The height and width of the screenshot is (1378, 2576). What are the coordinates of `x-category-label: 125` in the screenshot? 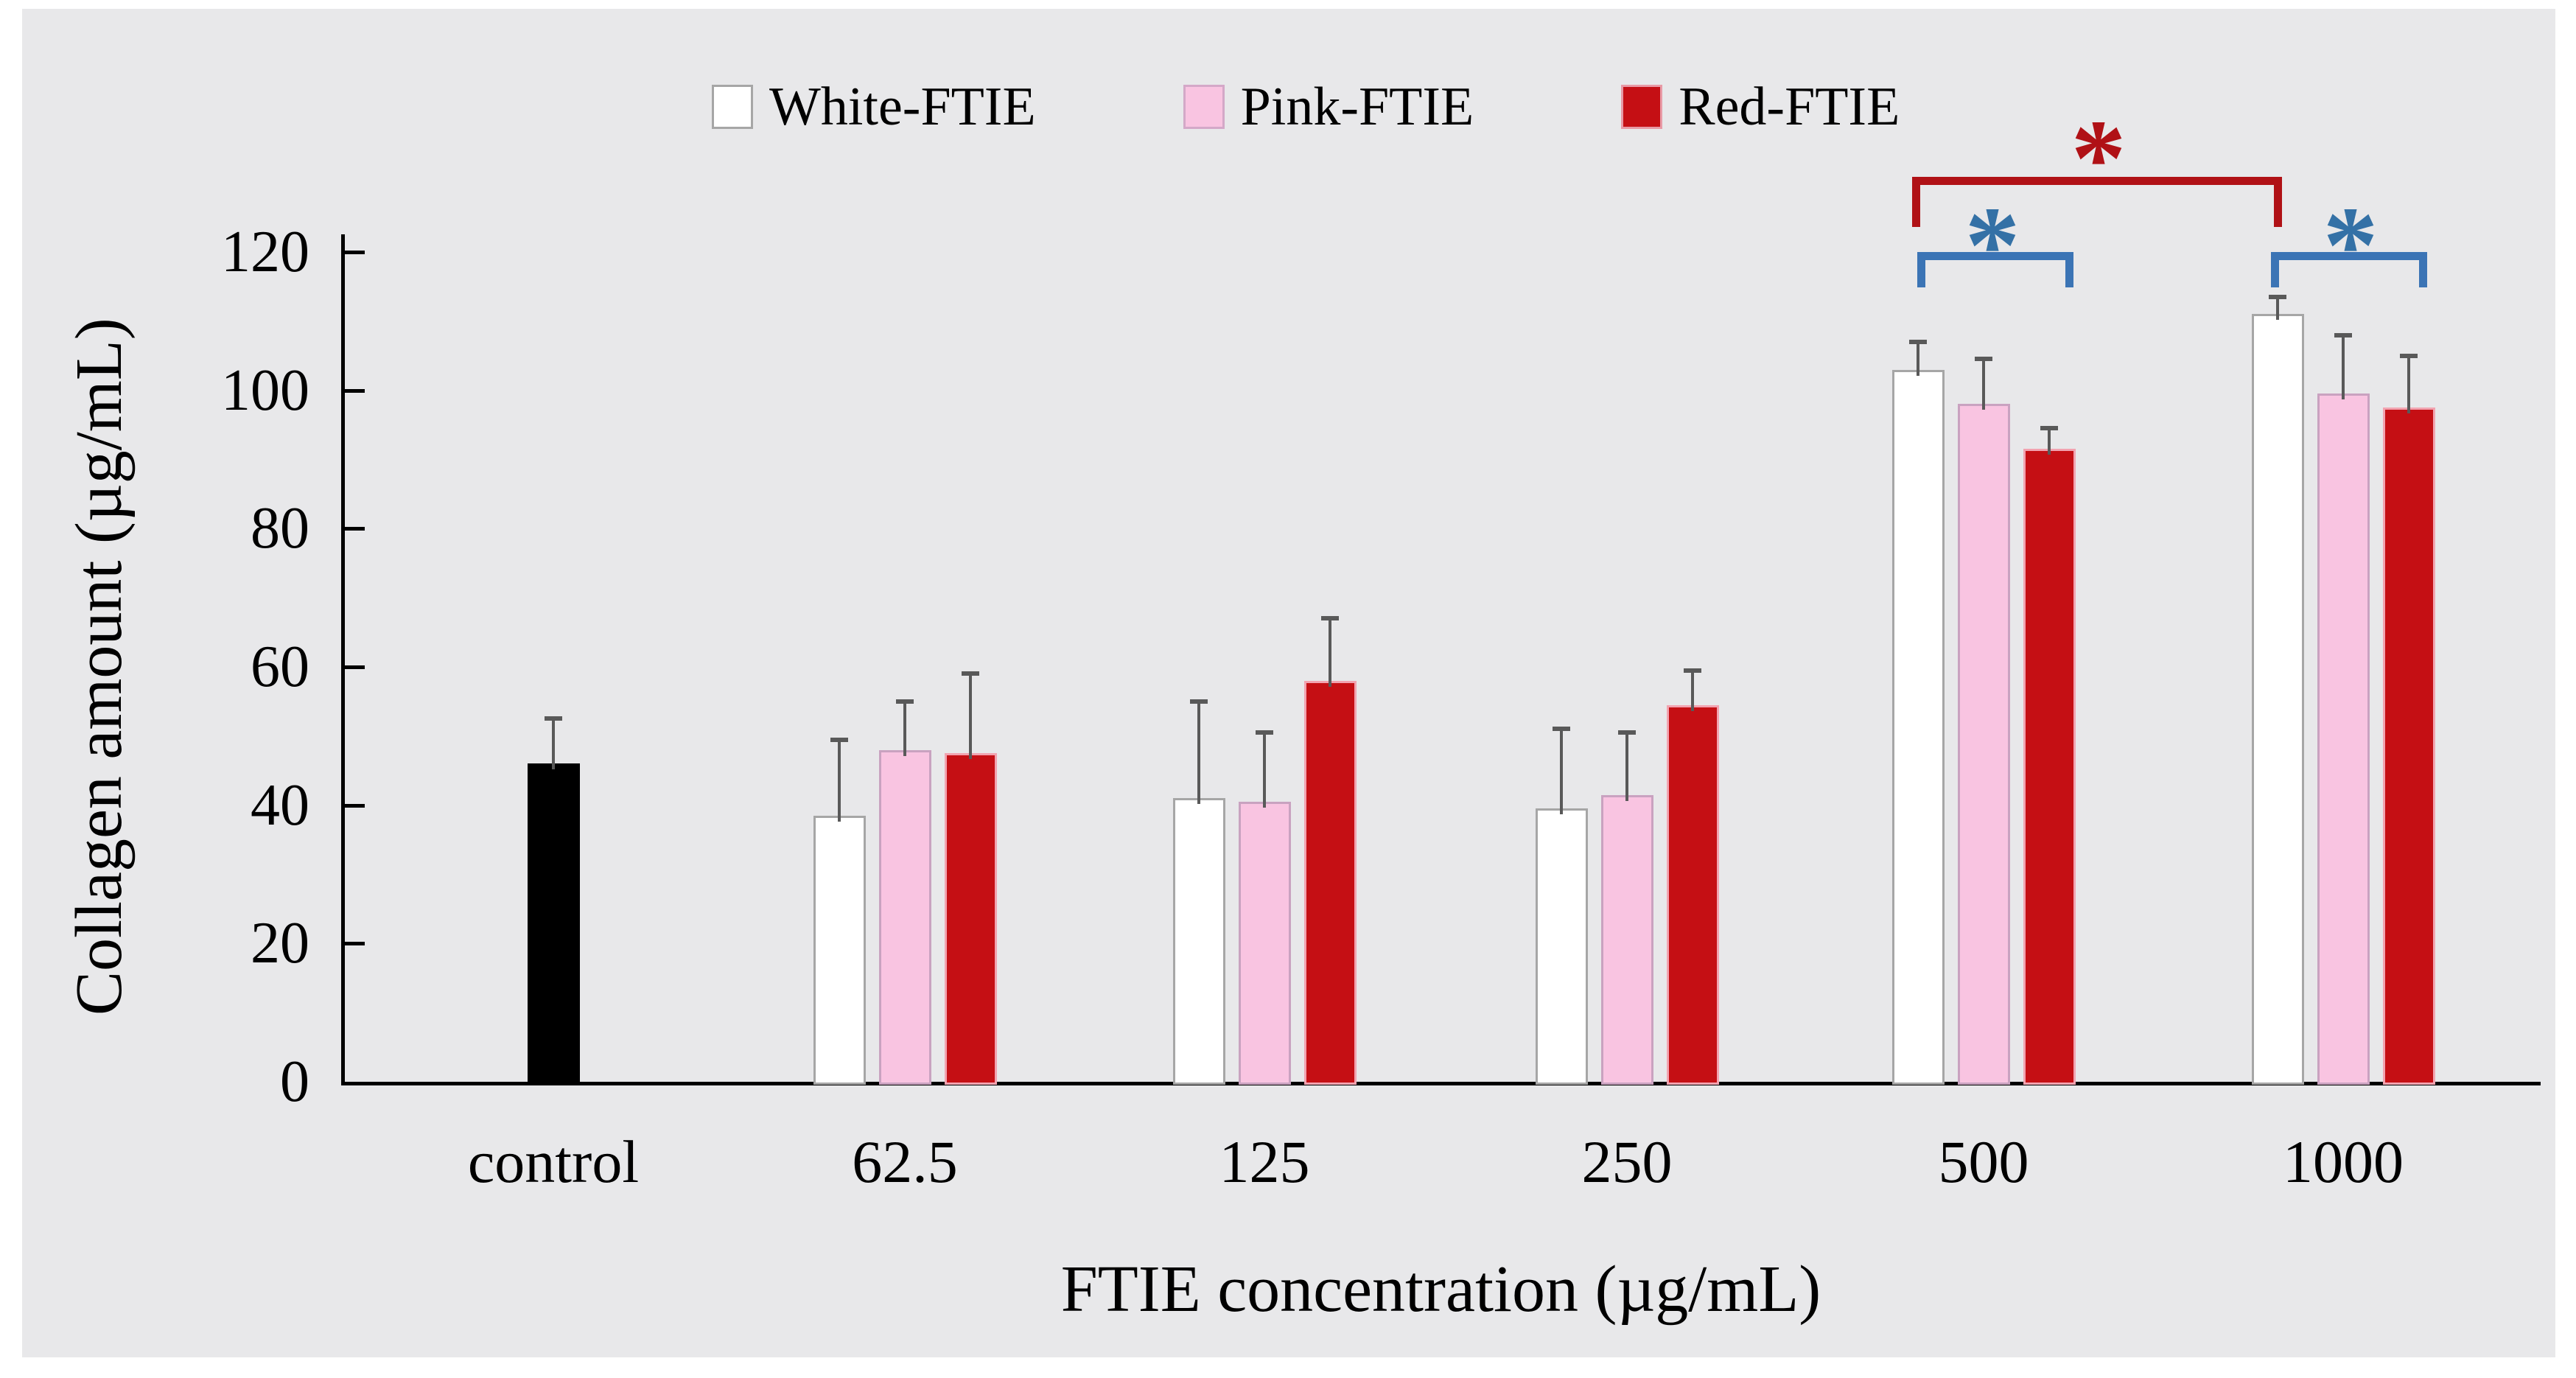 It's located at (1264, 1161).